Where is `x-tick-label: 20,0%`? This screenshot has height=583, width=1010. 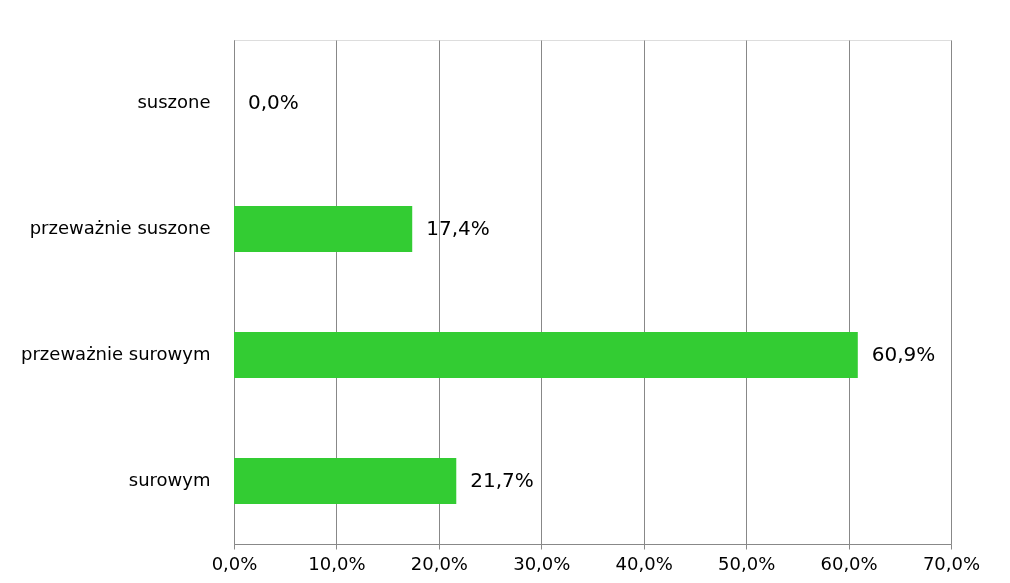 x-tick-label: 20,0% is located at coordinates (439, 563).